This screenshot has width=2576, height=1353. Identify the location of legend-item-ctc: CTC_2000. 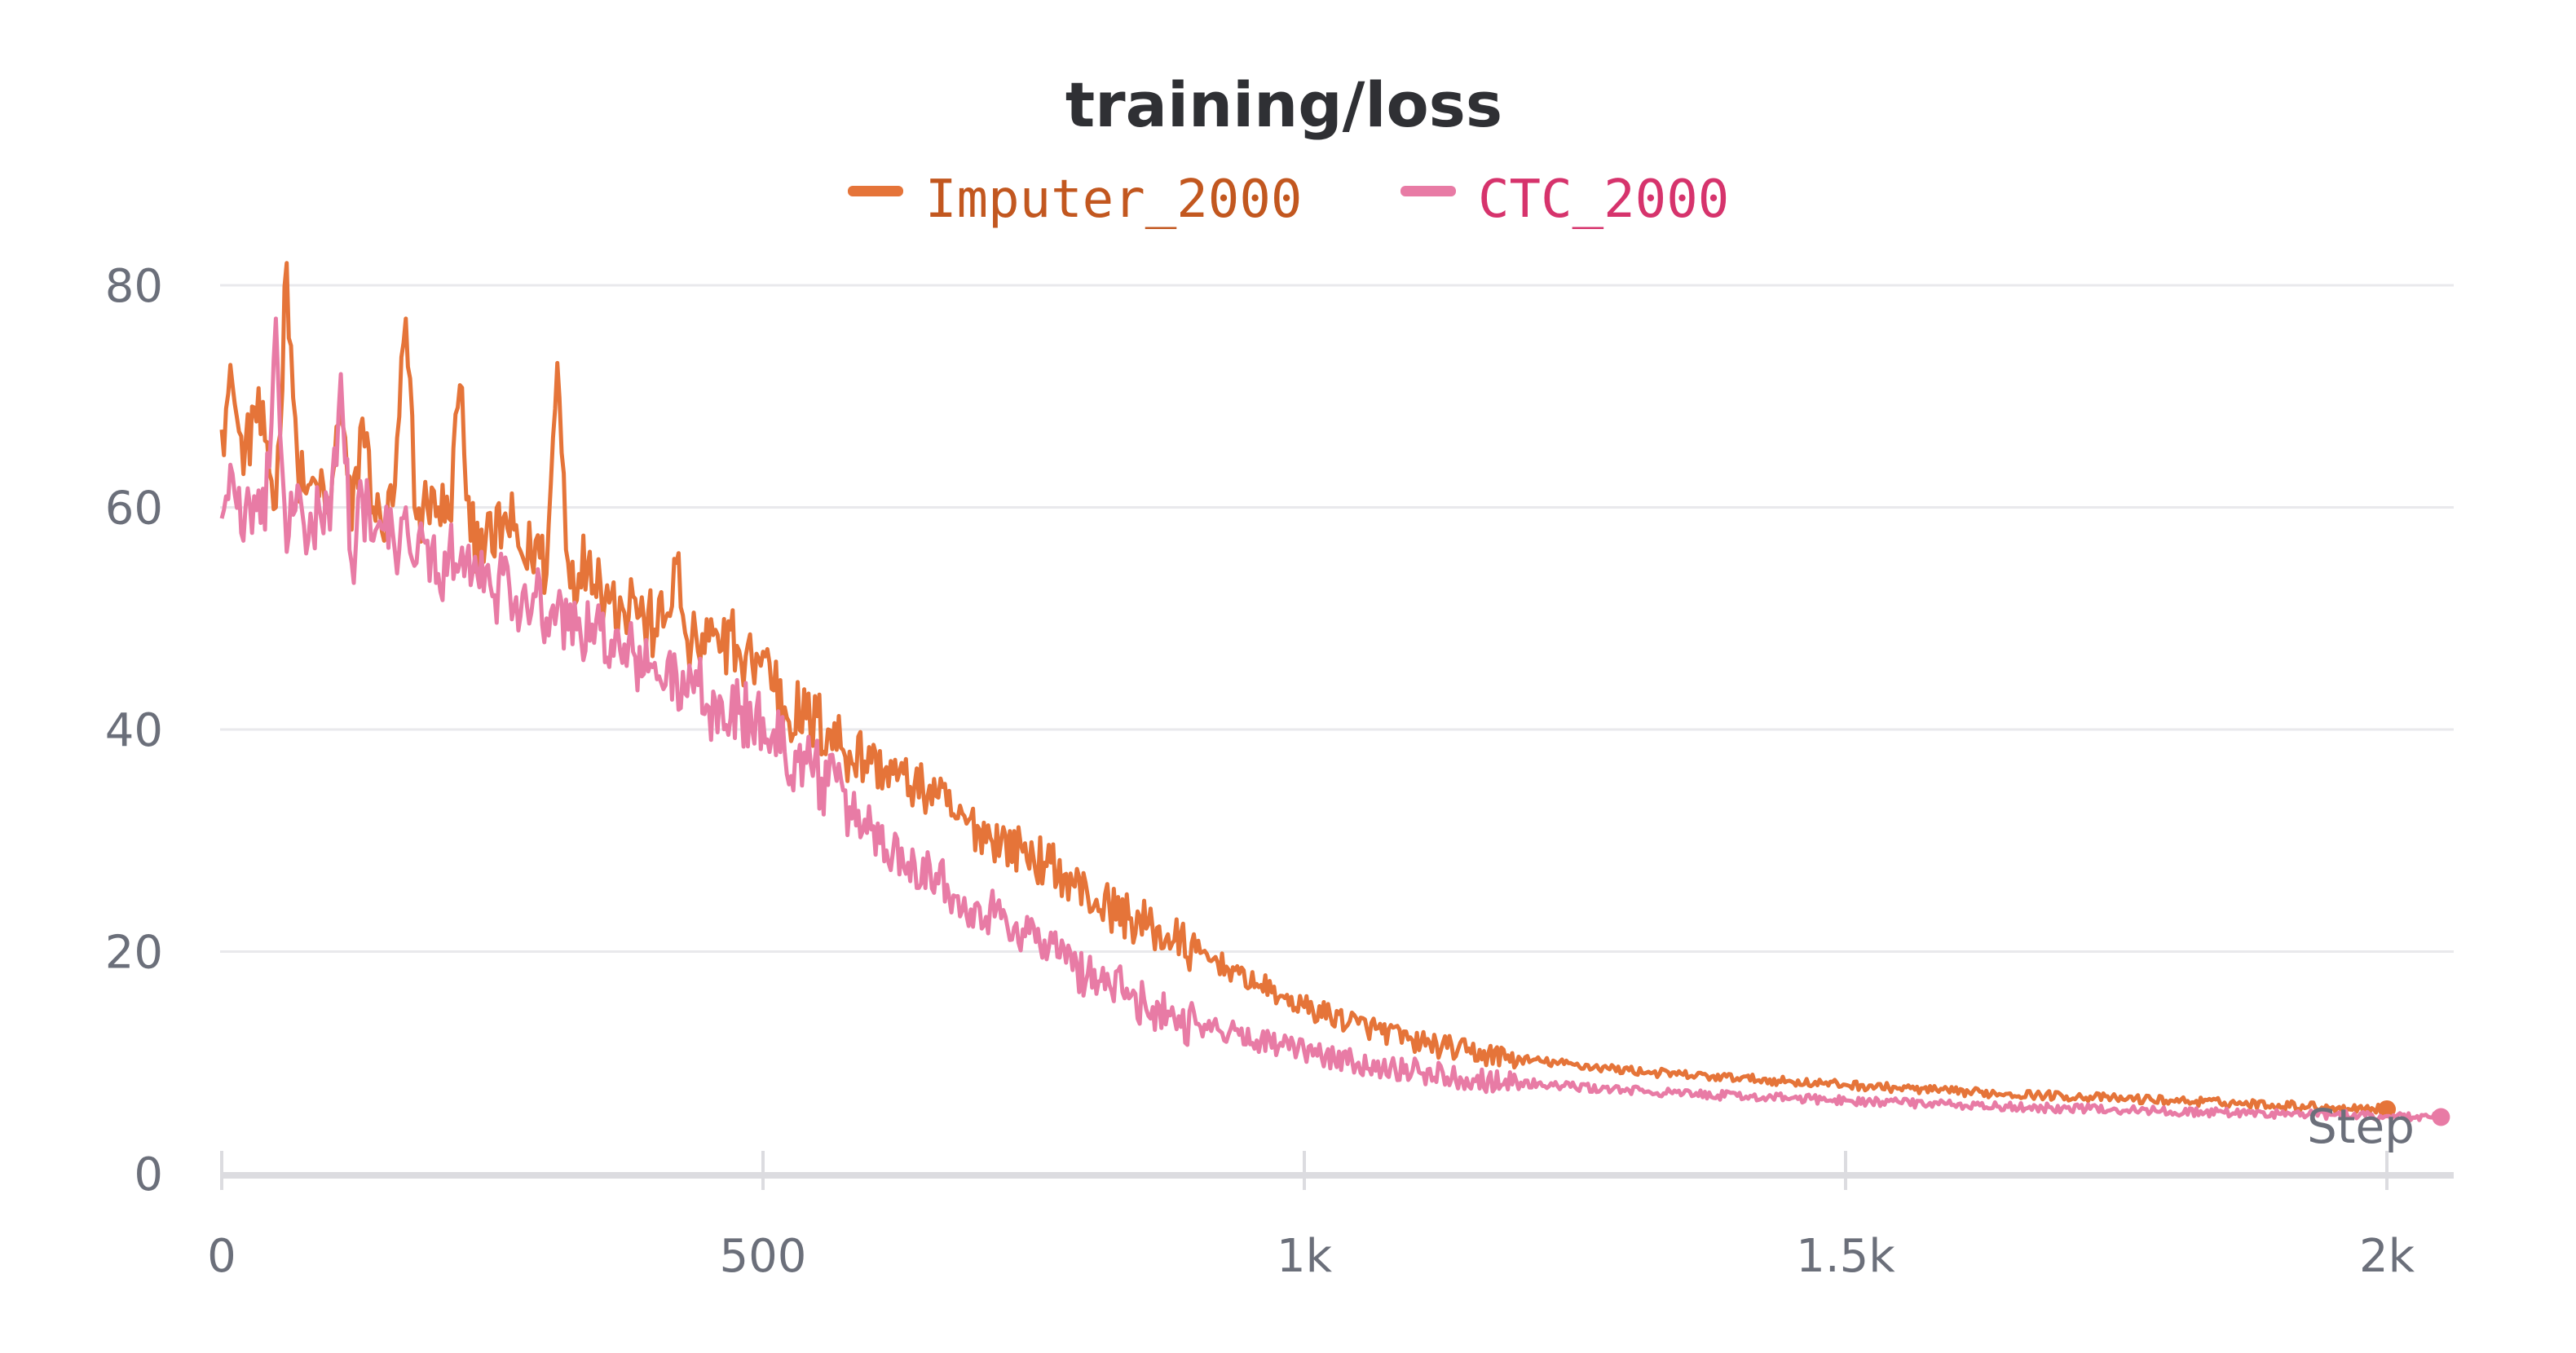
(1564, 200).